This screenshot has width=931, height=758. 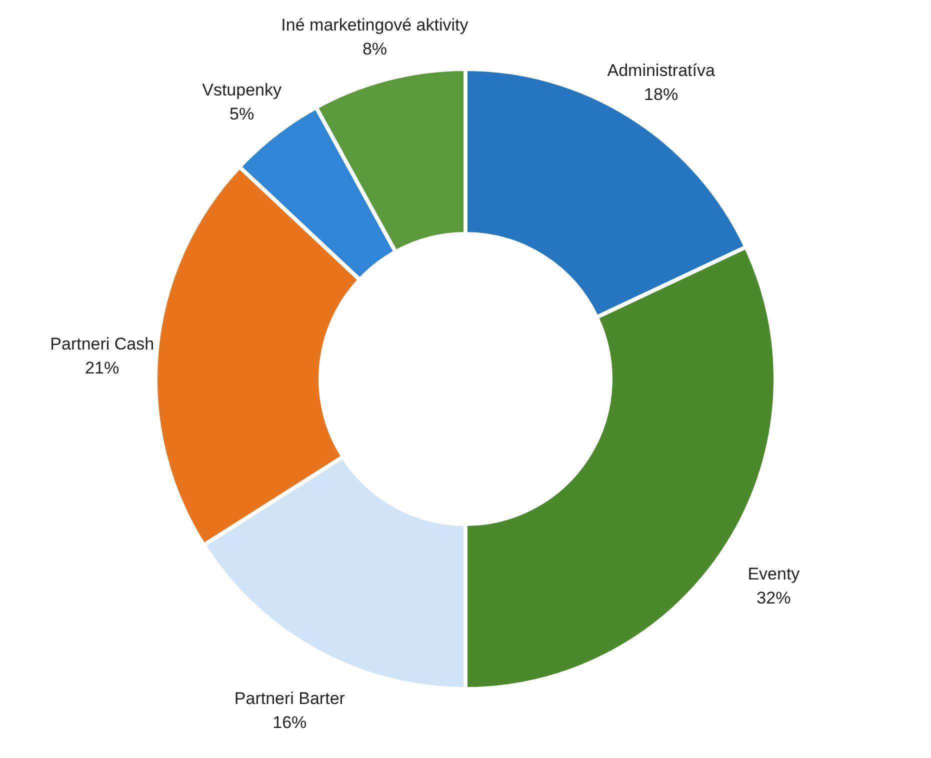 I want to click on data-label: 8%, so click(x=375, y=48).